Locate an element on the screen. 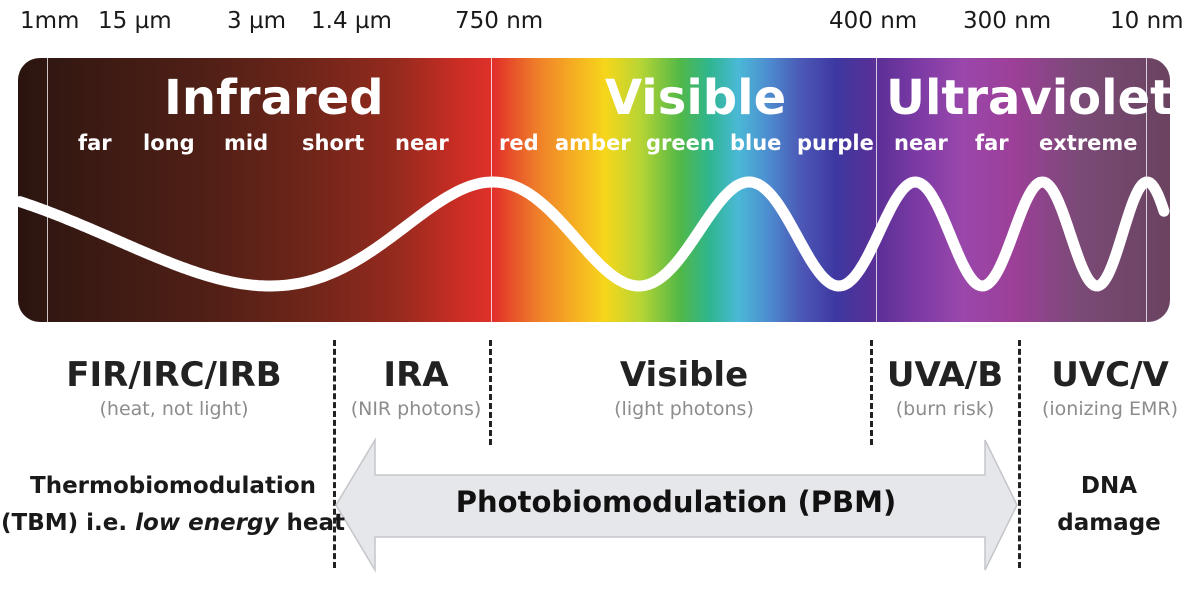 This screenshot has width=1200, height=590. tbm-line-2-emphasis: low energy is located at coordinates (207, 523).